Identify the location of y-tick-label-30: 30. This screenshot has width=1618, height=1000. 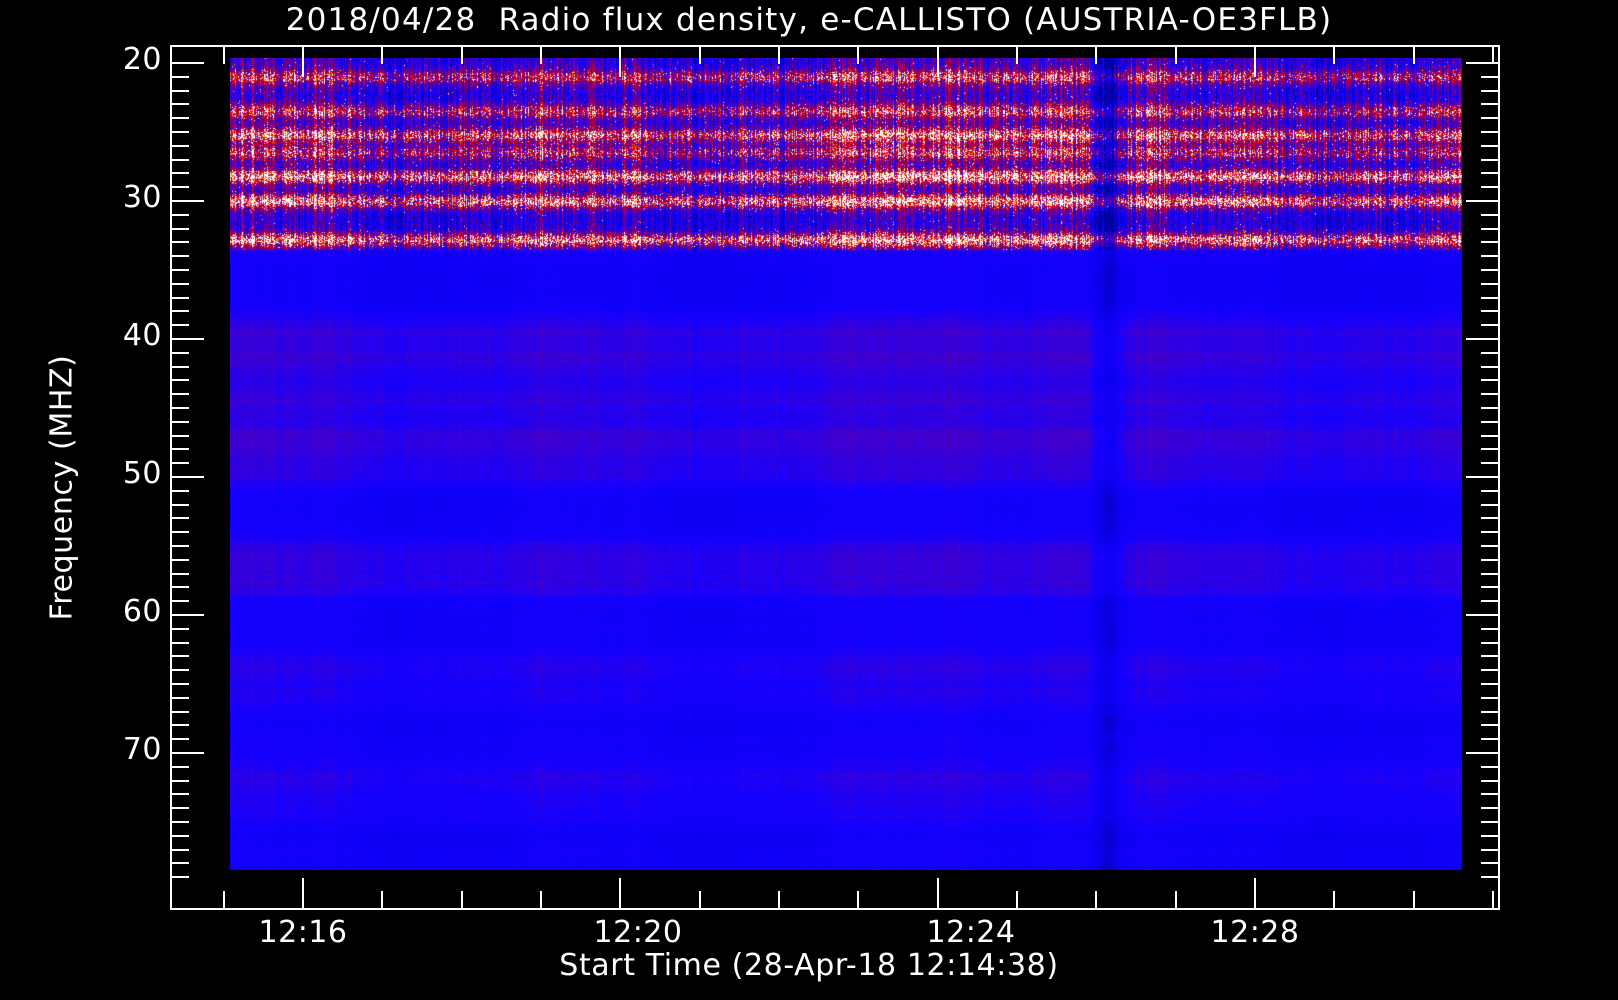
(142, 197).